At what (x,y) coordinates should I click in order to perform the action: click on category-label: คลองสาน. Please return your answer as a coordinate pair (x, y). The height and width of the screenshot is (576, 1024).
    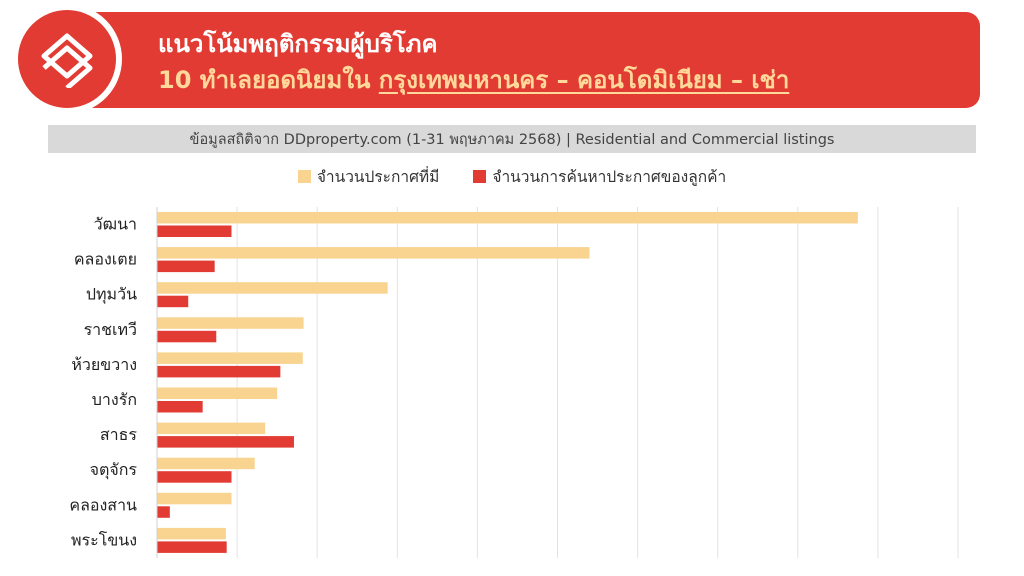
    Looking at the image, I should click on (103, 504).